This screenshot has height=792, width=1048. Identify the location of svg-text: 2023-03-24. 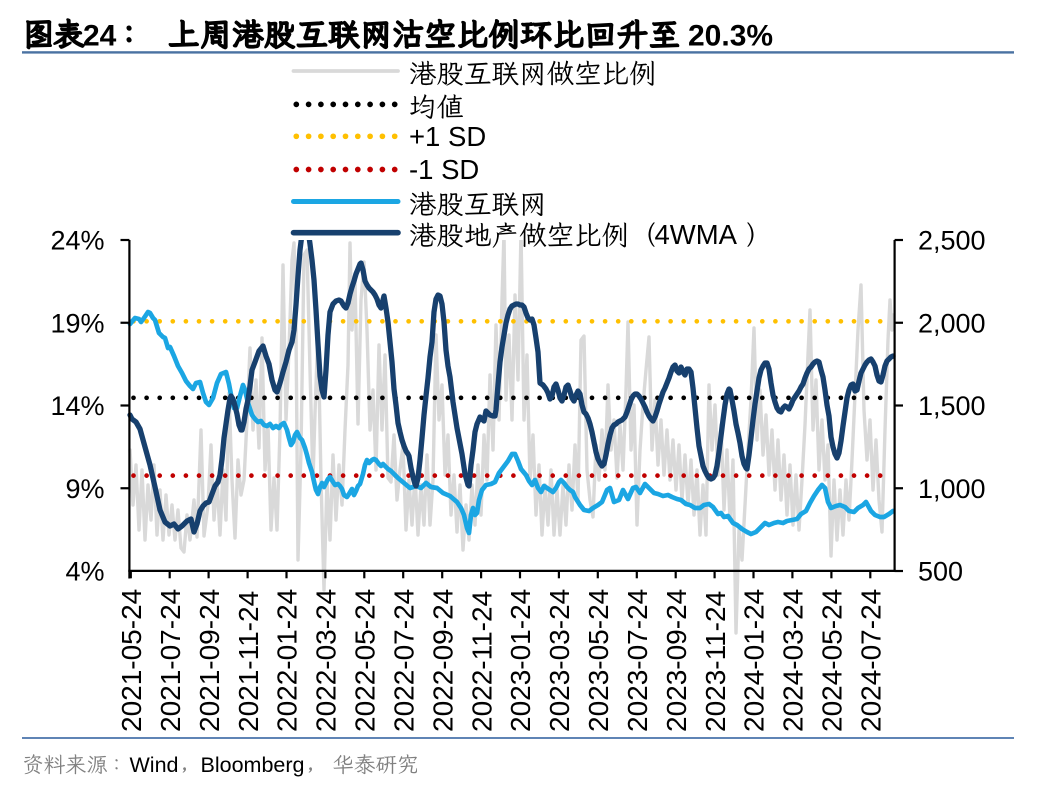
(559, 660).